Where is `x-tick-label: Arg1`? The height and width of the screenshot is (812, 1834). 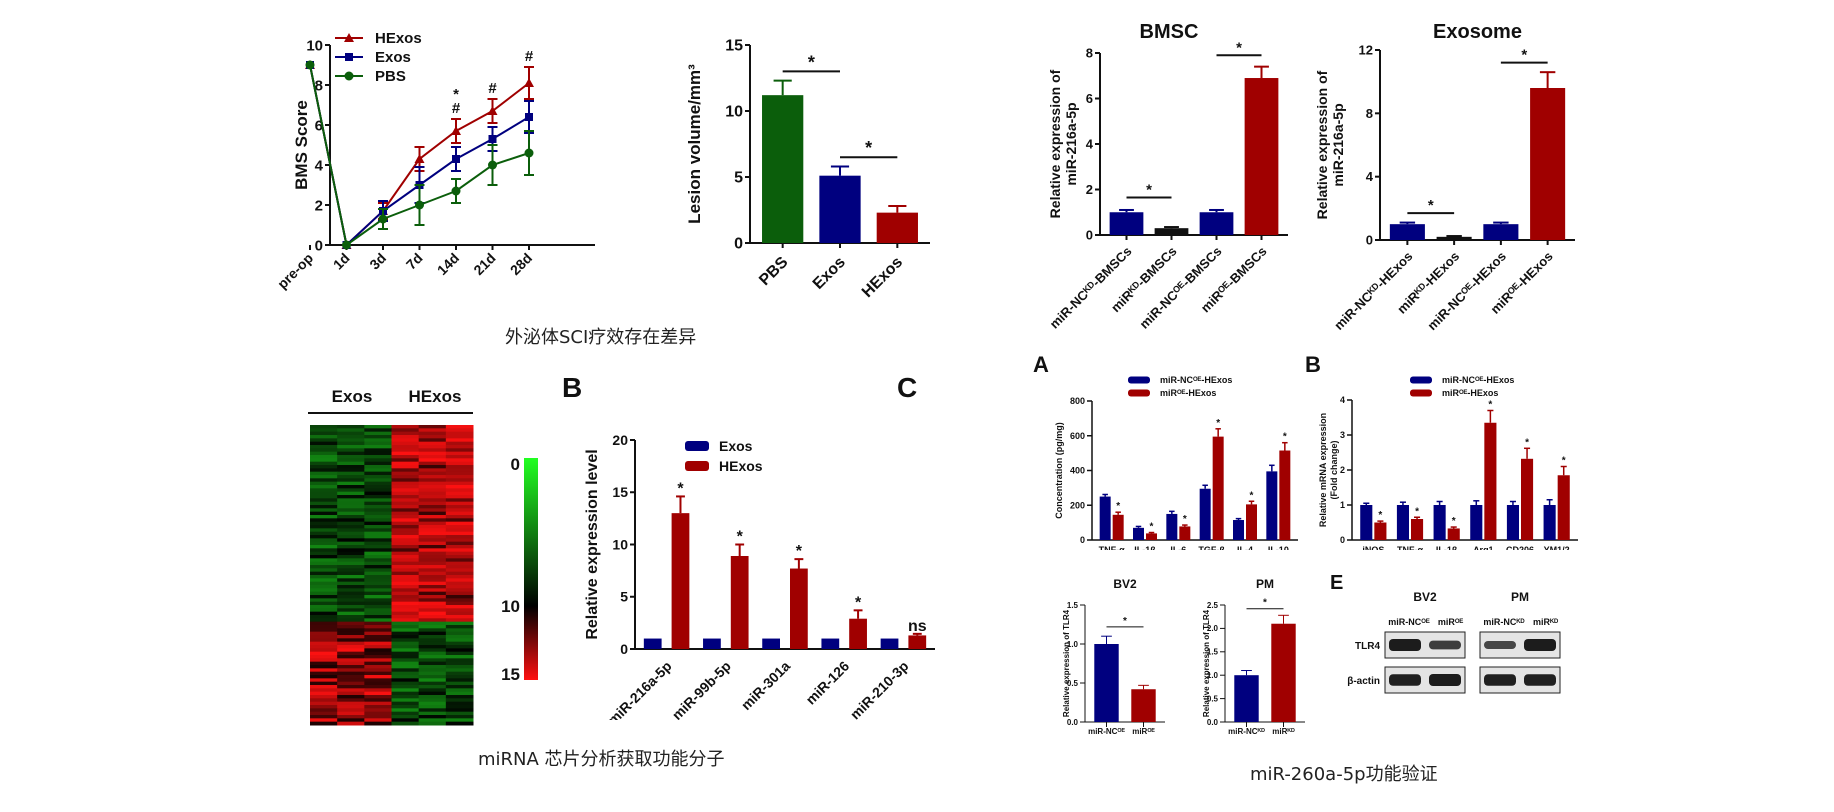
x-tick-label: Arg1 is located at coordinates (1483, 547).